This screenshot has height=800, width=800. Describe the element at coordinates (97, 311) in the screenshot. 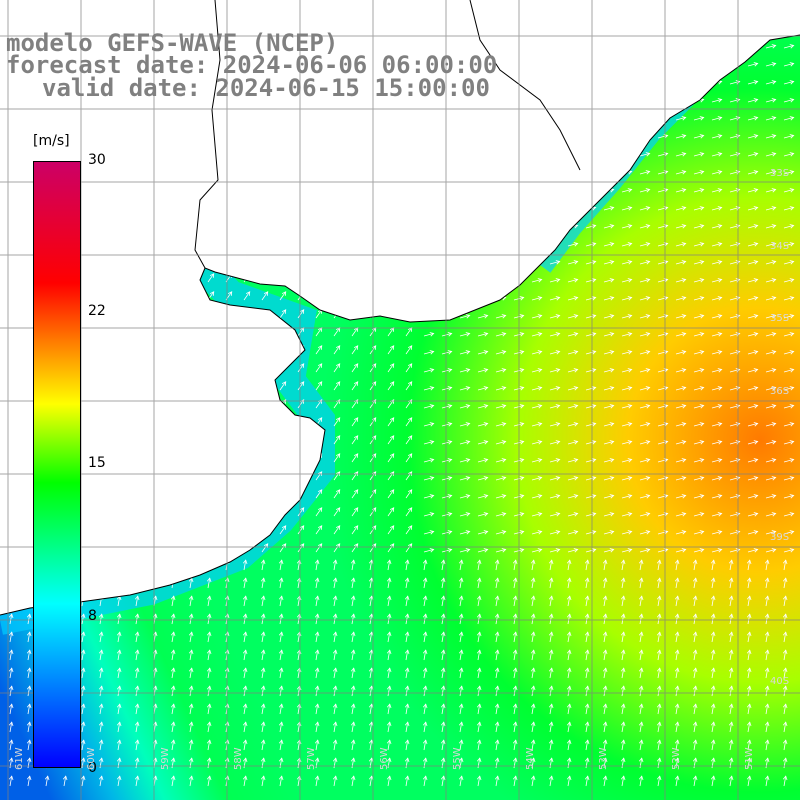

I see `colorbar-tick-22: 22` at that location.